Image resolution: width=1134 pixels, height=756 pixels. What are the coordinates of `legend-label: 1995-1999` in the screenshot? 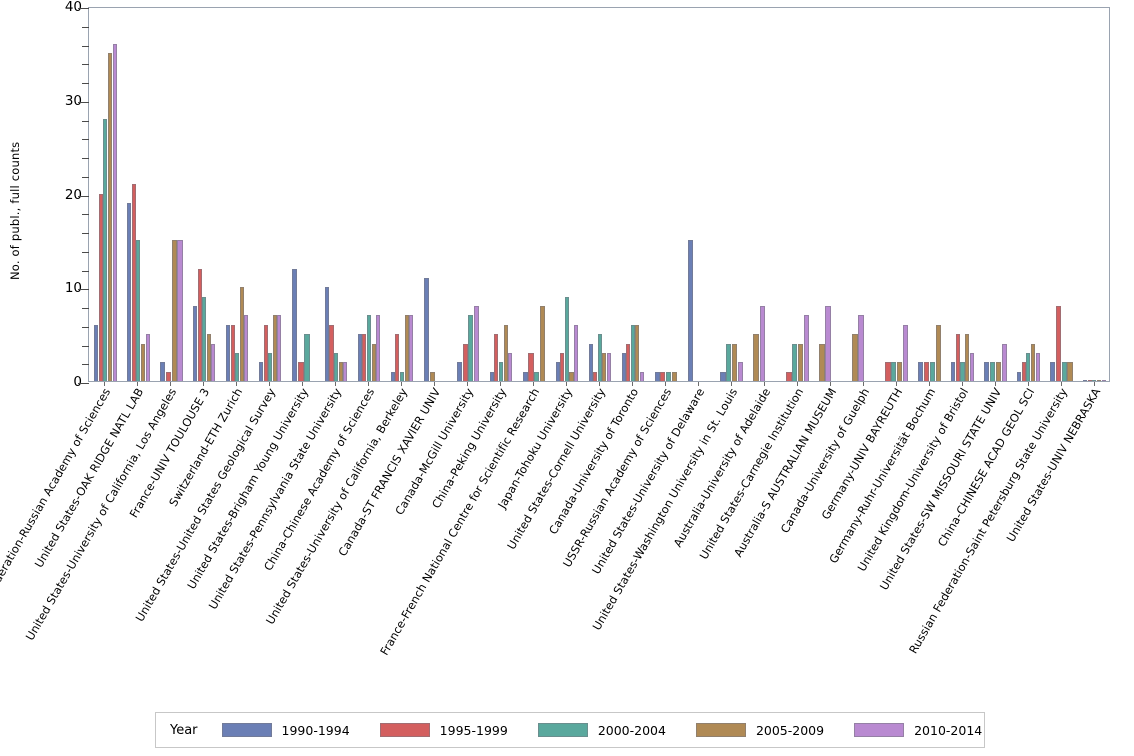 It's located at (473, 730).